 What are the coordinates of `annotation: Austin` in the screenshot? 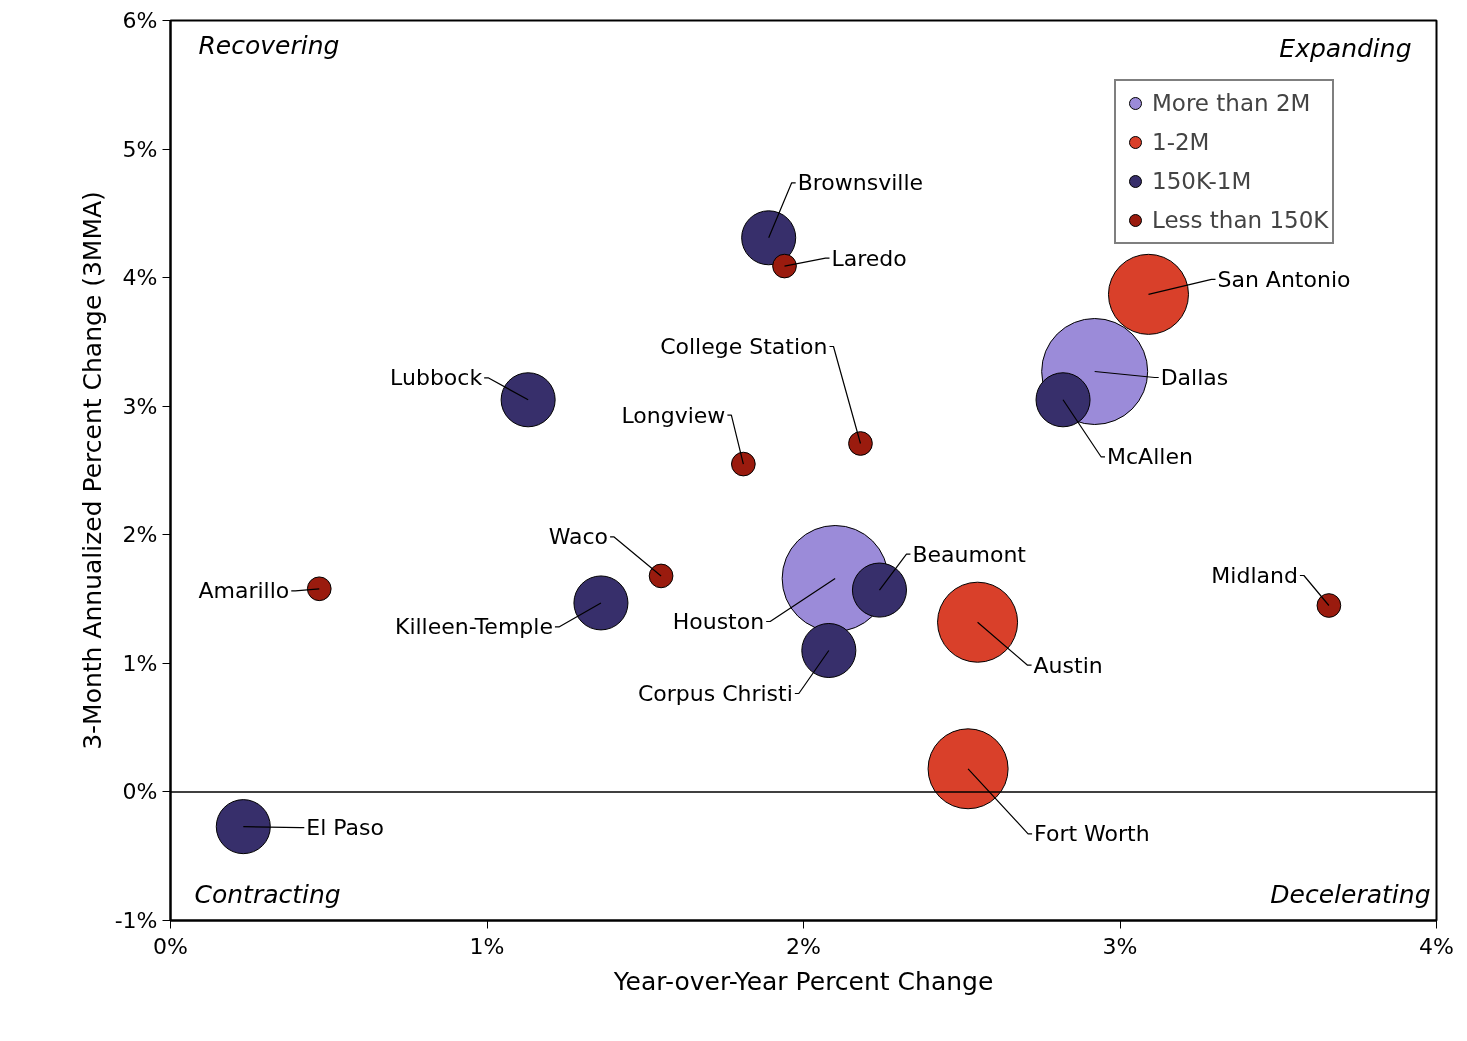 It's located at (1068, 665).